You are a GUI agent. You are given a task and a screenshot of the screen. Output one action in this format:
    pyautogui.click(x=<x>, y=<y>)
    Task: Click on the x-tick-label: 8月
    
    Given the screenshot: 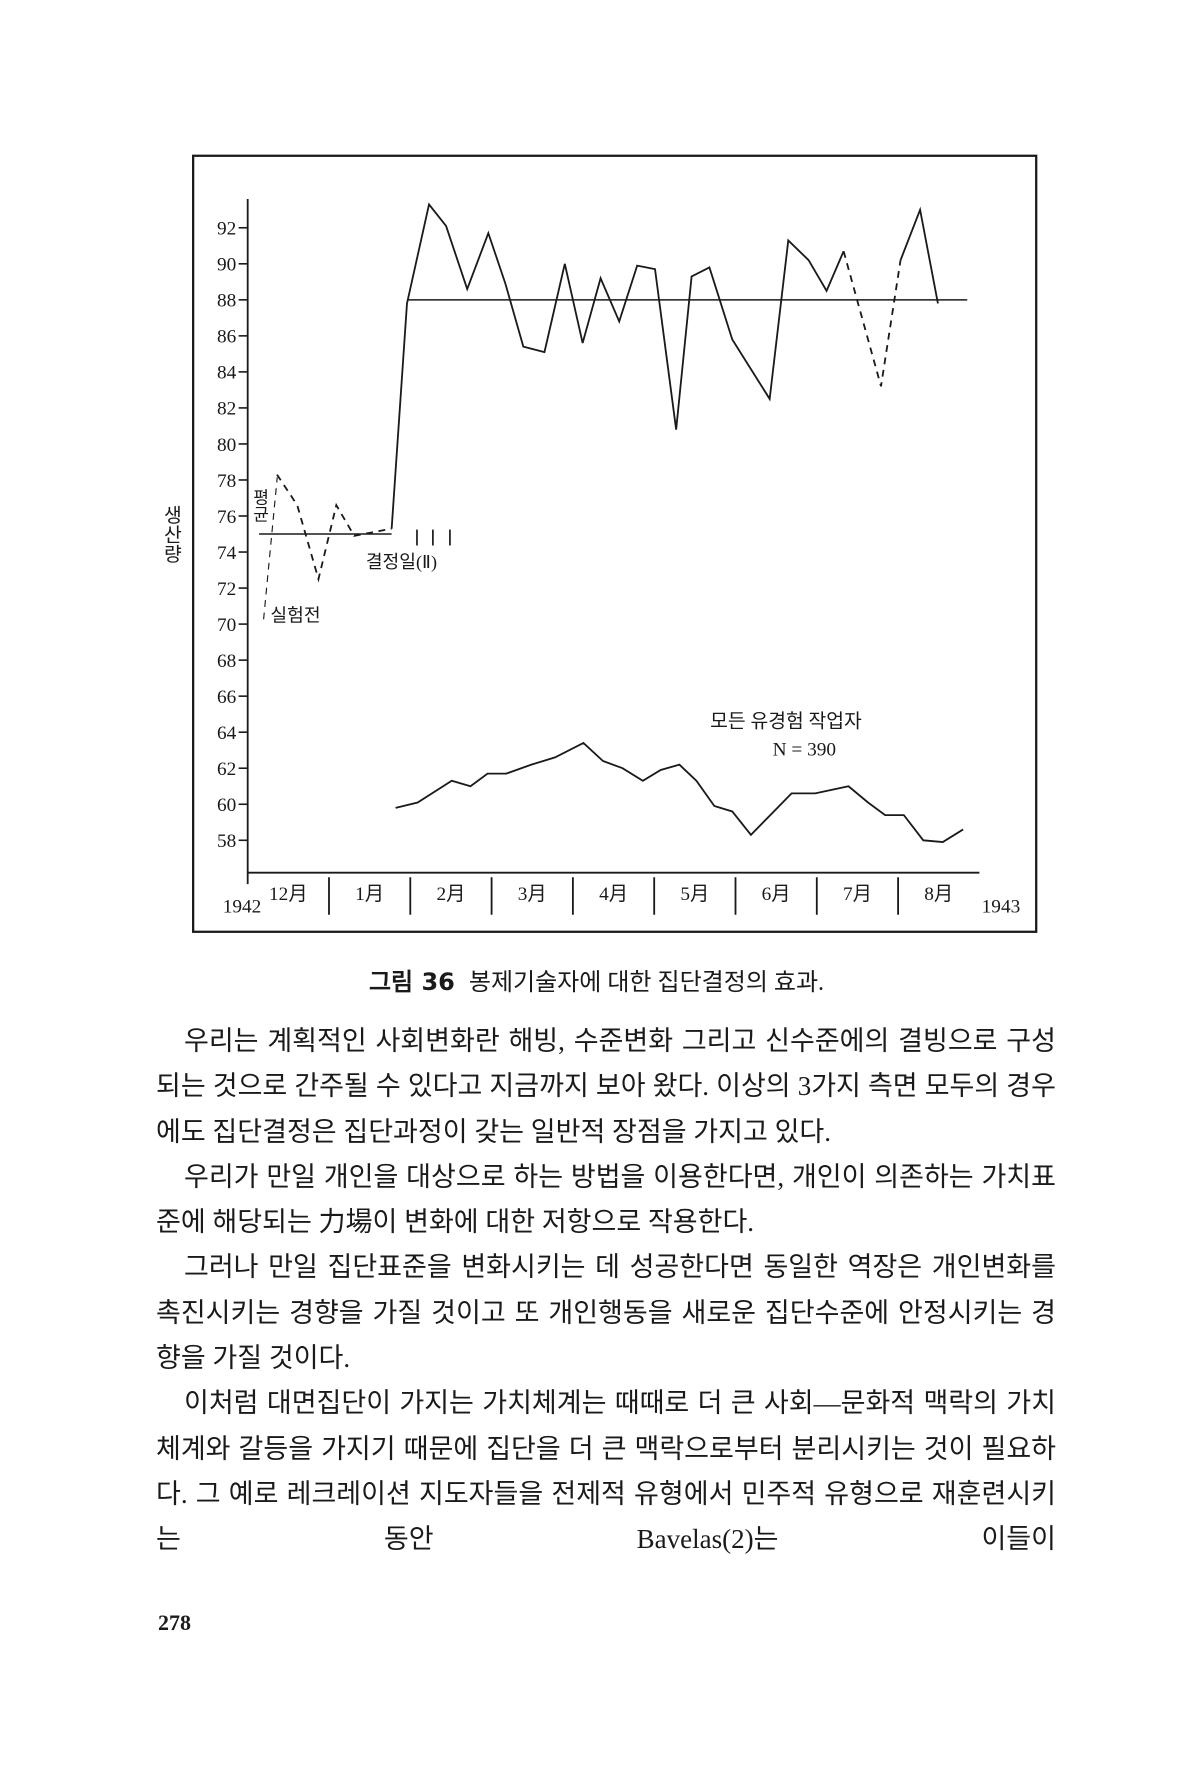 What is the action you would take?
    pyautogui.click(x=938, y=894)
    